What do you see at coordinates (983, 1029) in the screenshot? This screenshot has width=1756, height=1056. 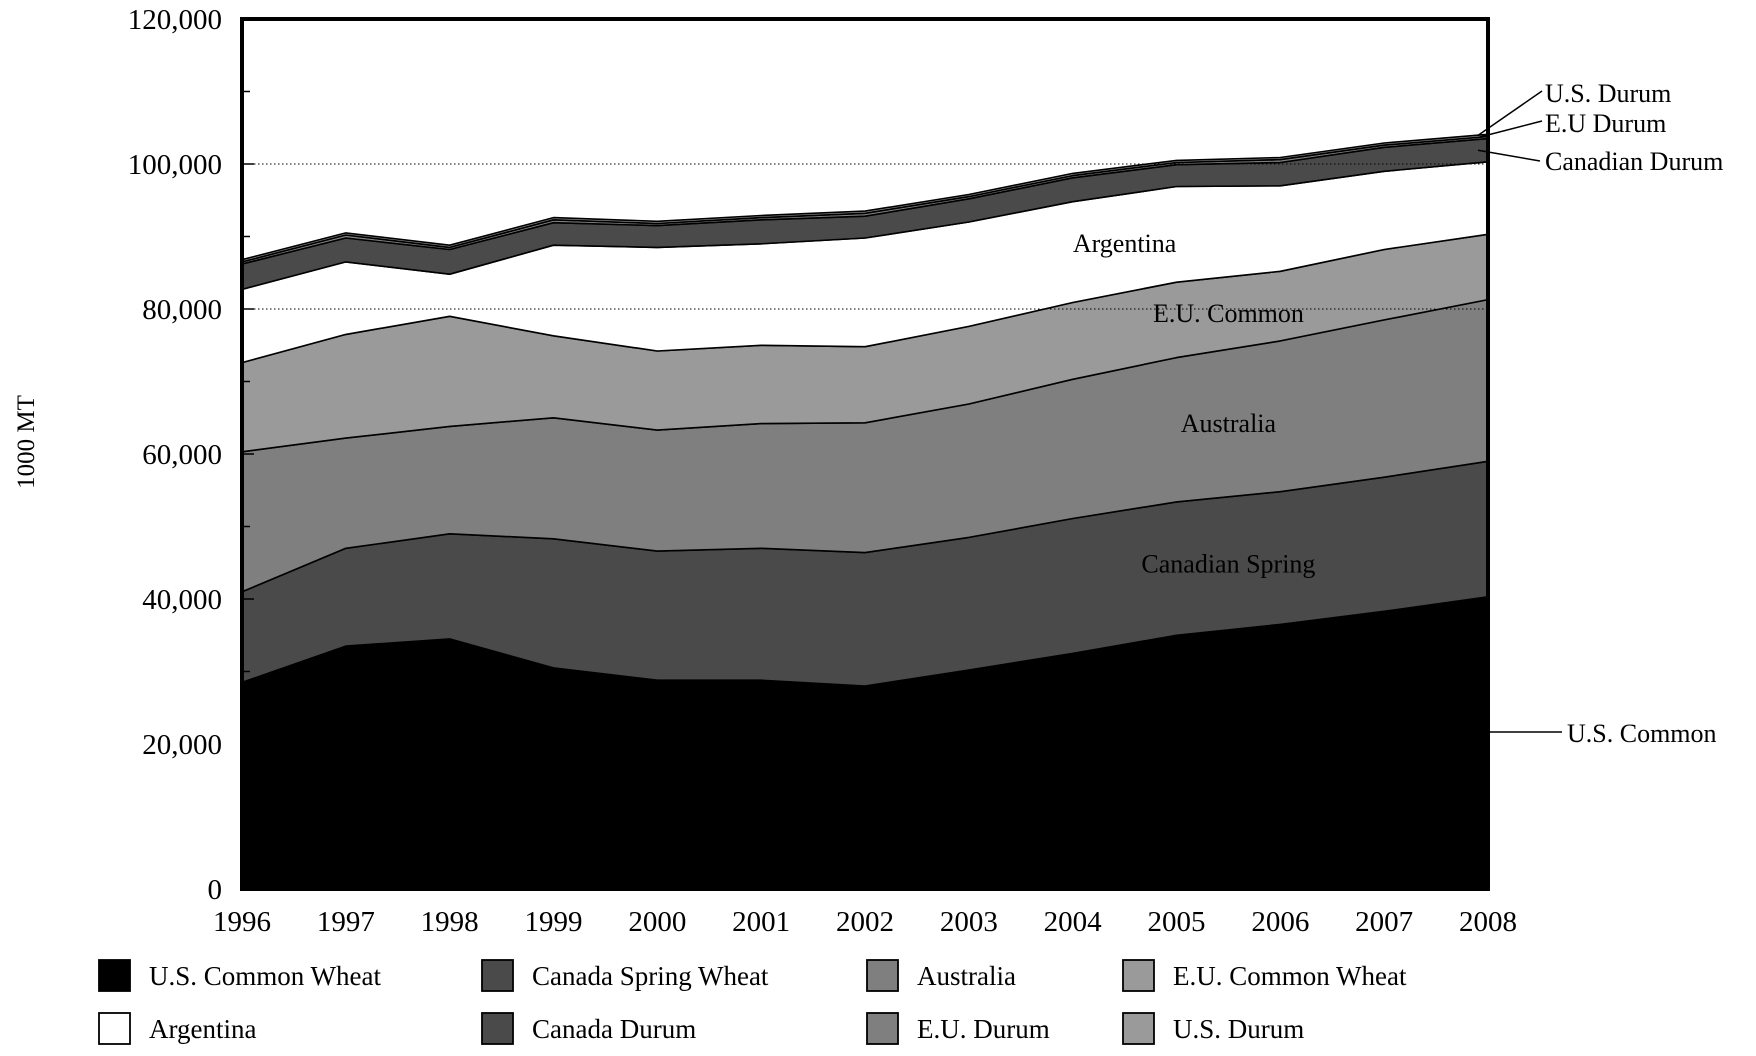 I see `legend-label: E.U. Durum` at bounding box center [983, 1029].